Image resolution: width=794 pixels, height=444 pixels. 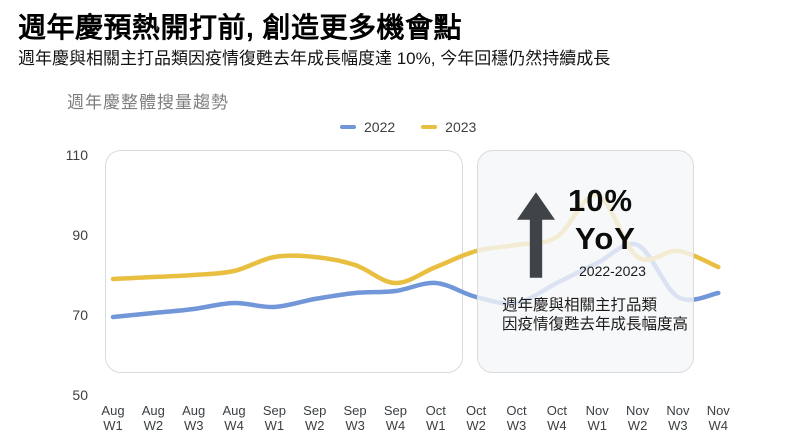 What do you see at coordinates (605, 238) in the screenshot?
I see `annotation-yoy: YoY` at bounding box center [605, 238].